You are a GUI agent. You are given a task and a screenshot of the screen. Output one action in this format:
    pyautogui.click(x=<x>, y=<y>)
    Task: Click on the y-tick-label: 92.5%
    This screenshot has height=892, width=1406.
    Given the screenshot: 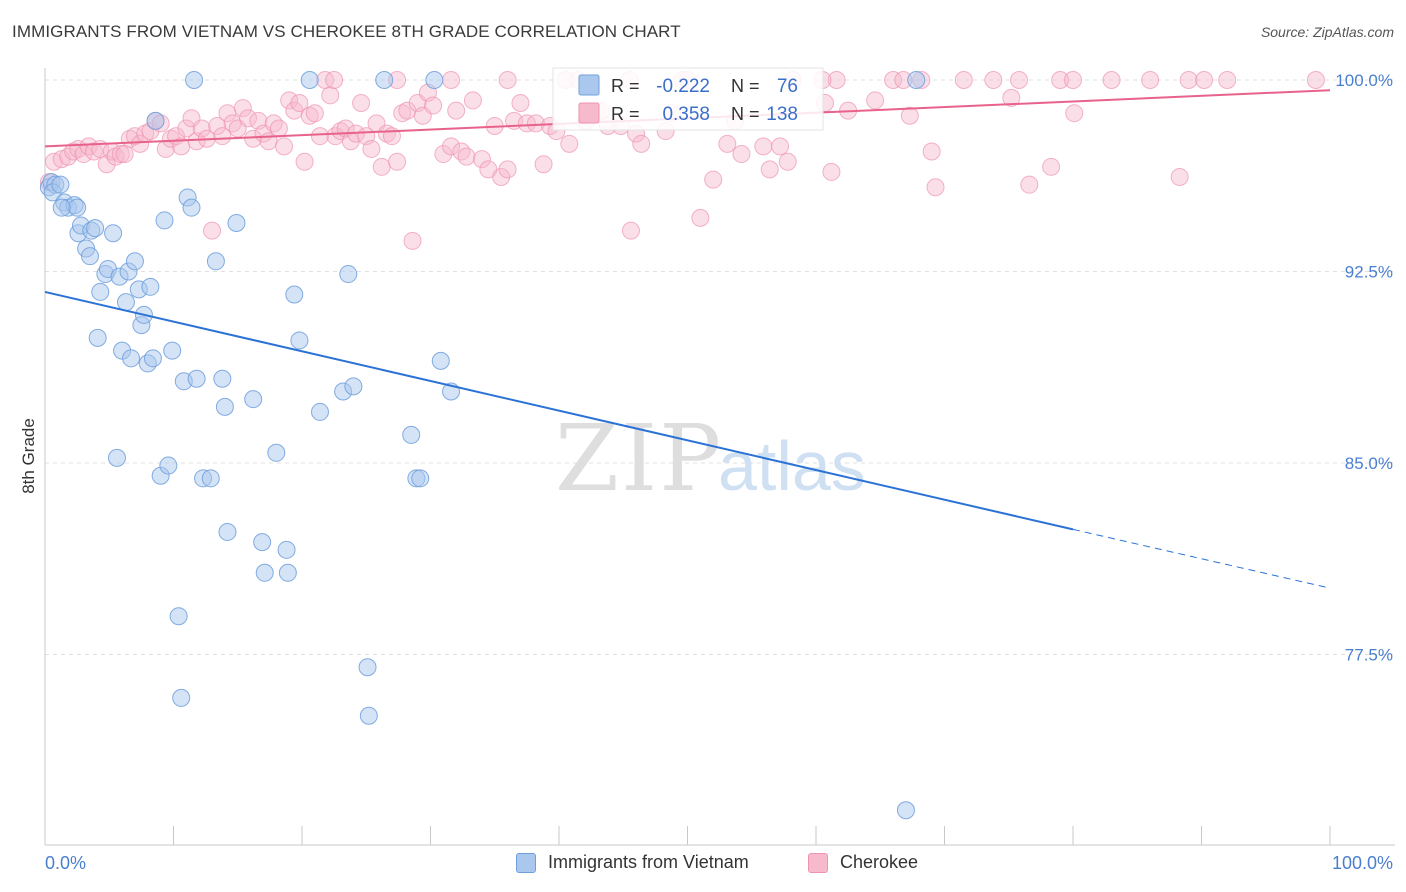 What is the action you would take?
    pyautogui.click(x=1369, y=272)
    